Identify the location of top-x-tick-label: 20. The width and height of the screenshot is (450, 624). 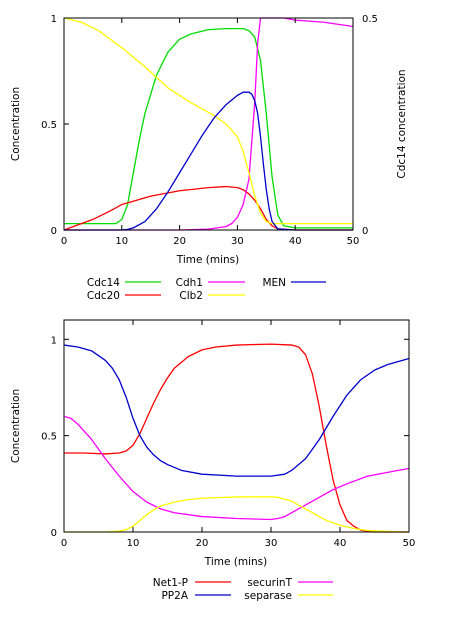
(179, 241).